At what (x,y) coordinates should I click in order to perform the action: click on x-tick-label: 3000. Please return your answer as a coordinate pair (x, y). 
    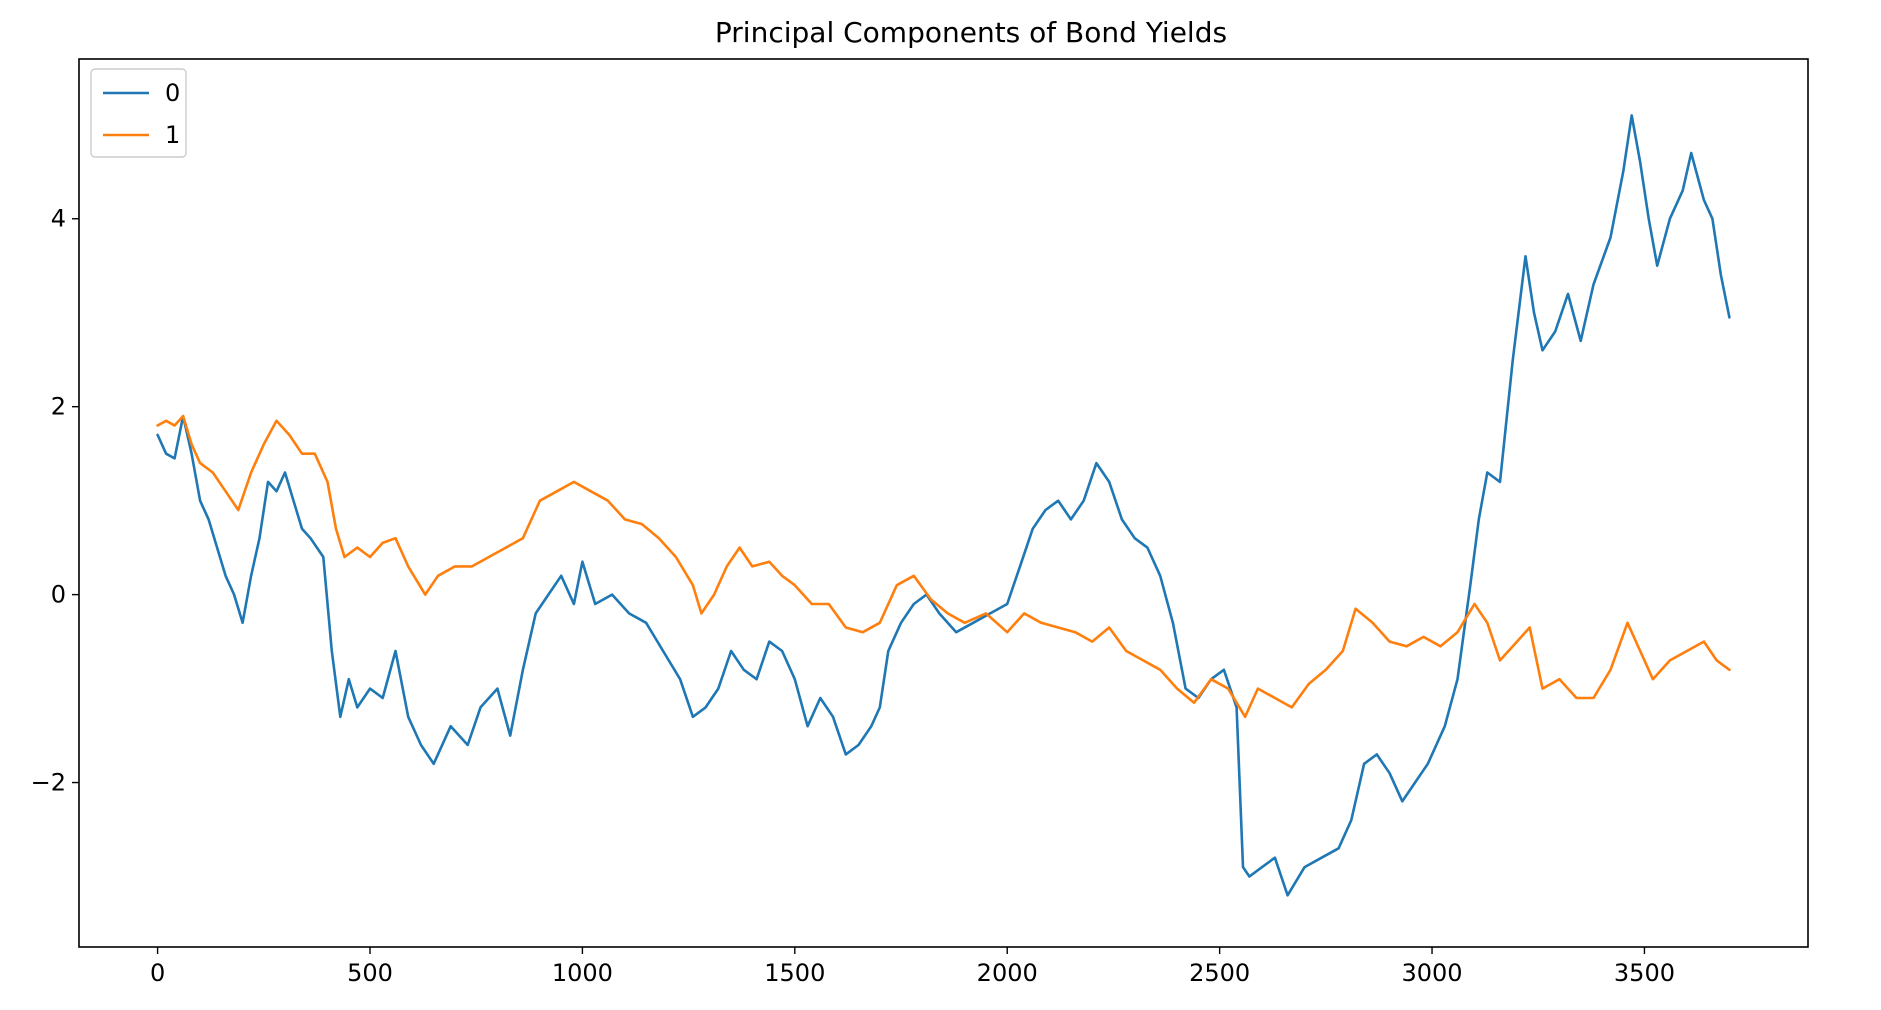
    Looking at the image, I should click on (1431, 973).